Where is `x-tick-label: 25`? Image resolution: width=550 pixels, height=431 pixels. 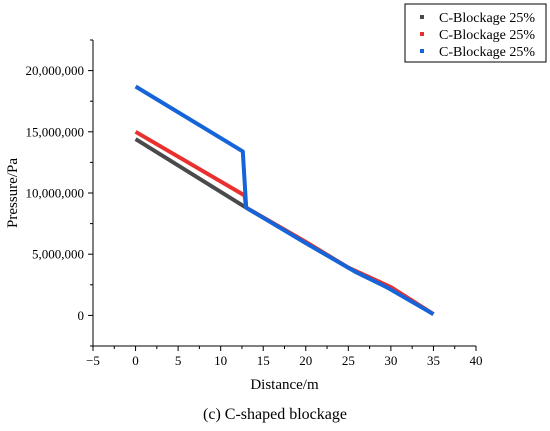
x-tick-label: 25 is located at coordinates (348, 360).